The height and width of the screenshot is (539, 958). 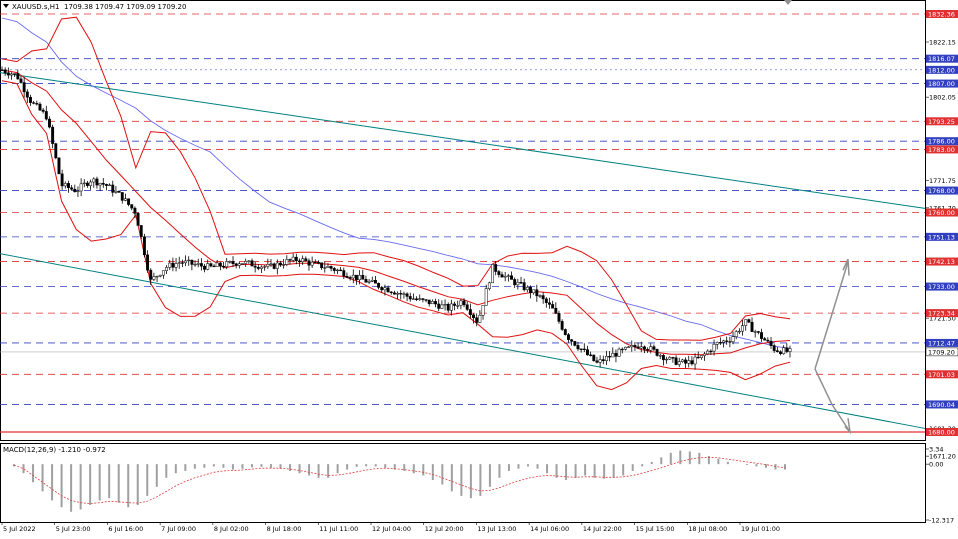 What do you see at coordinates (444, 529) in the screenshot?
I see `time-tick-label: 12 Jul 20:00` at bounding box center [444, 529].